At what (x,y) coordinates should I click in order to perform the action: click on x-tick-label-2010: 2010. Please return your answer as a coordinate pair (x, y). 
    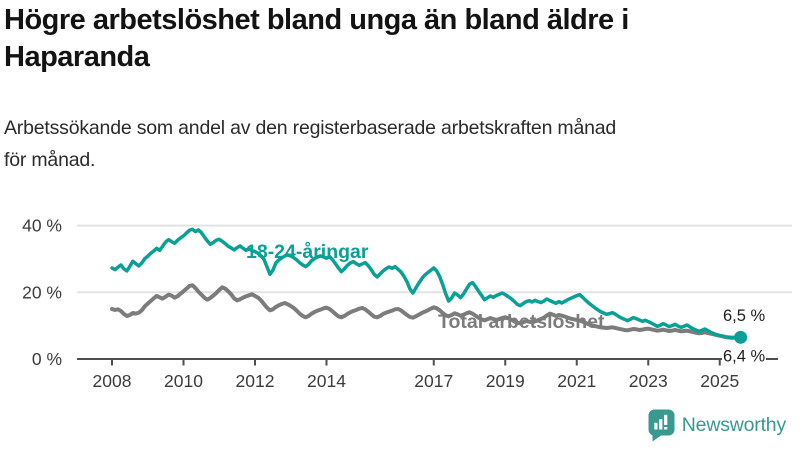
    Looking at the image, I should click on (183, 381).